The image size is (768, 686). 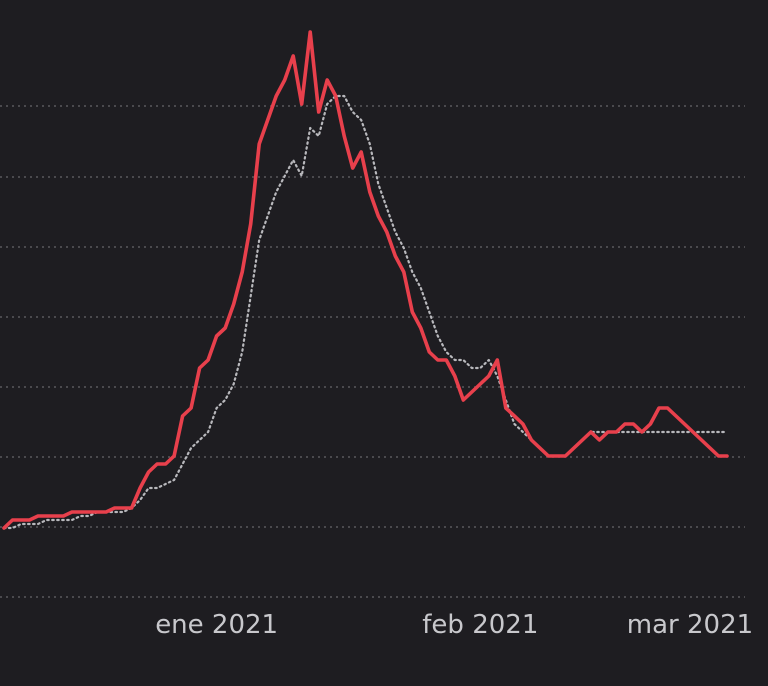 I want to click on x-axis-ticks: ene 2021 feb 2021 mar 2021, so click(x=454, y=625).